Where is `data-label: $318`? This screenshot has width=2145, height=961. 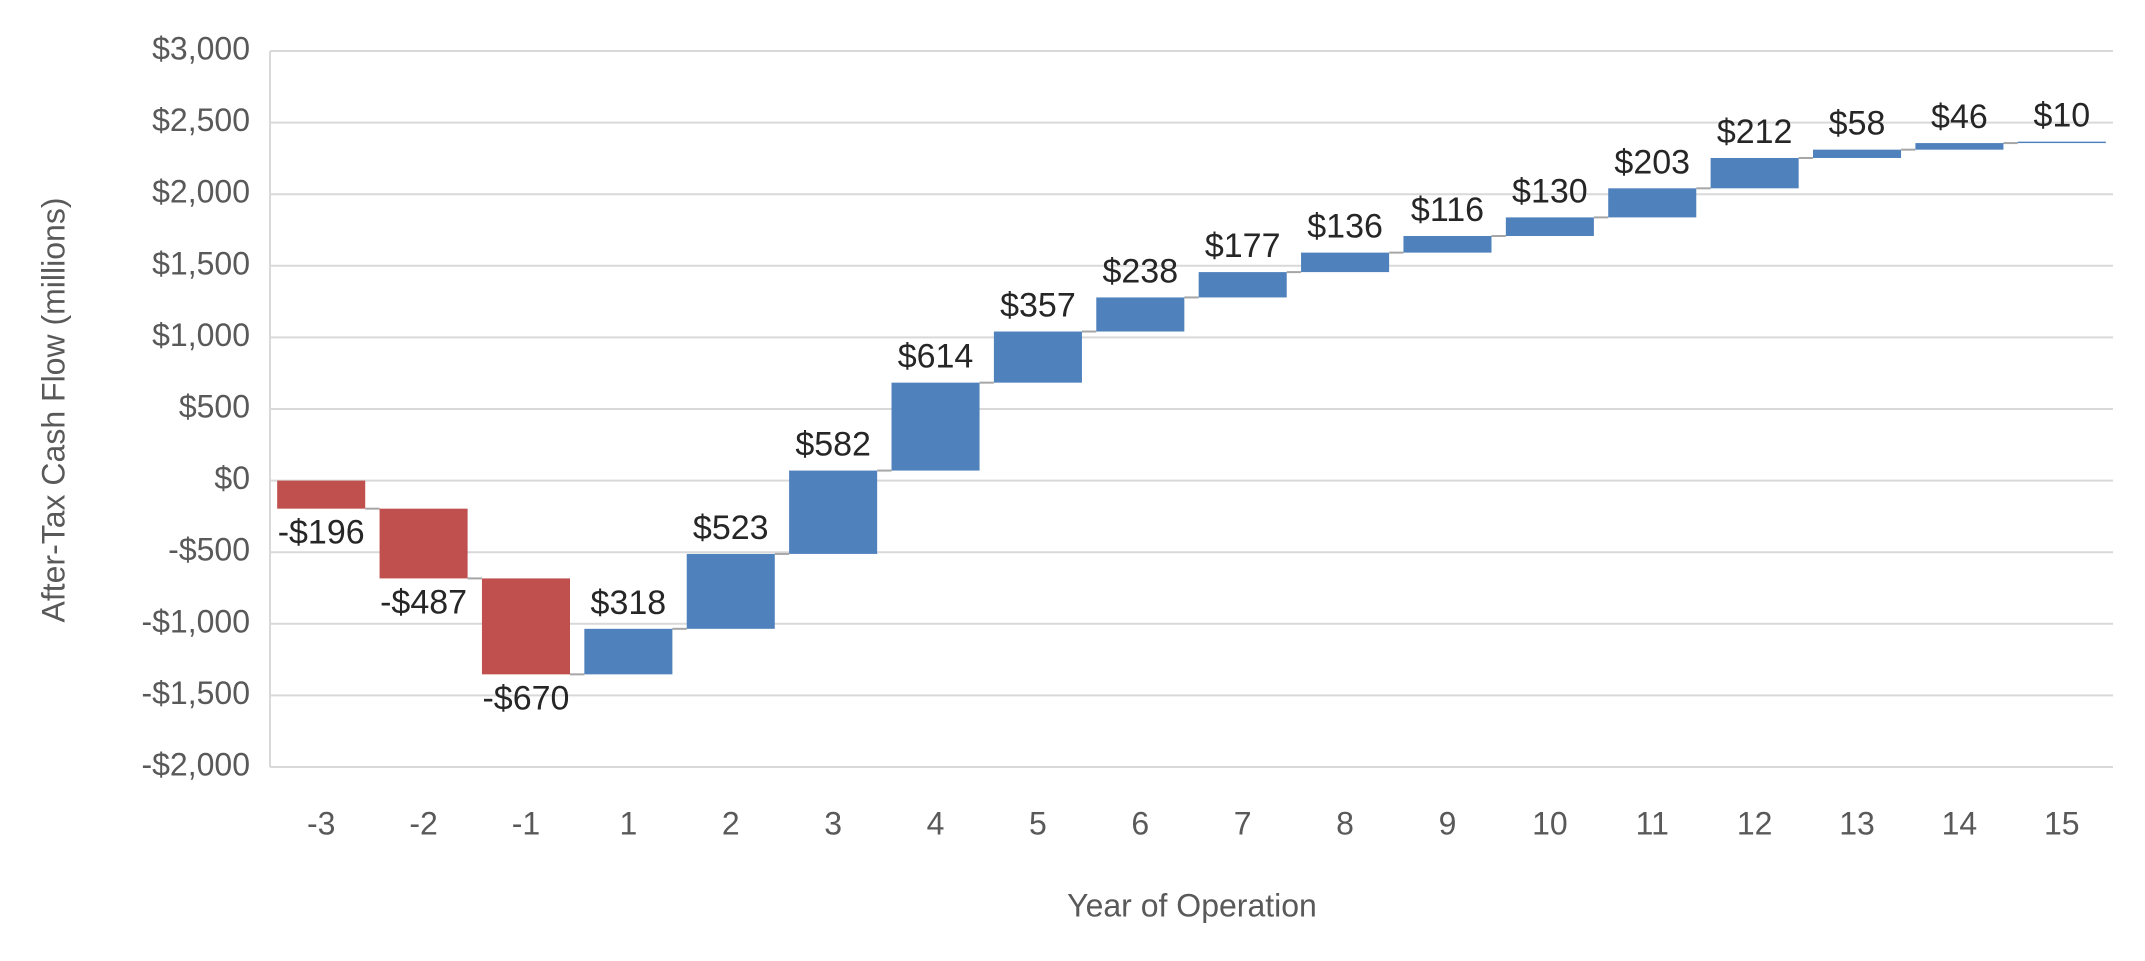 data-label: $318 is located at coordinates (629, 603).